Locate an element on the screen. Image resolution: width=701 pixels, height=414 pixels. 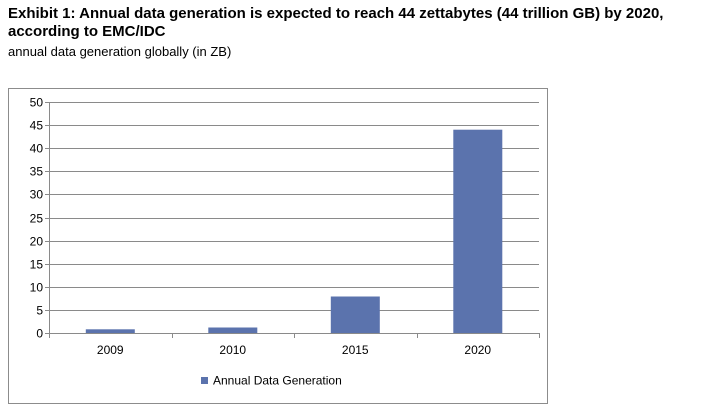
y-tick-label-10: 10 is located at coordinates (37, 288).